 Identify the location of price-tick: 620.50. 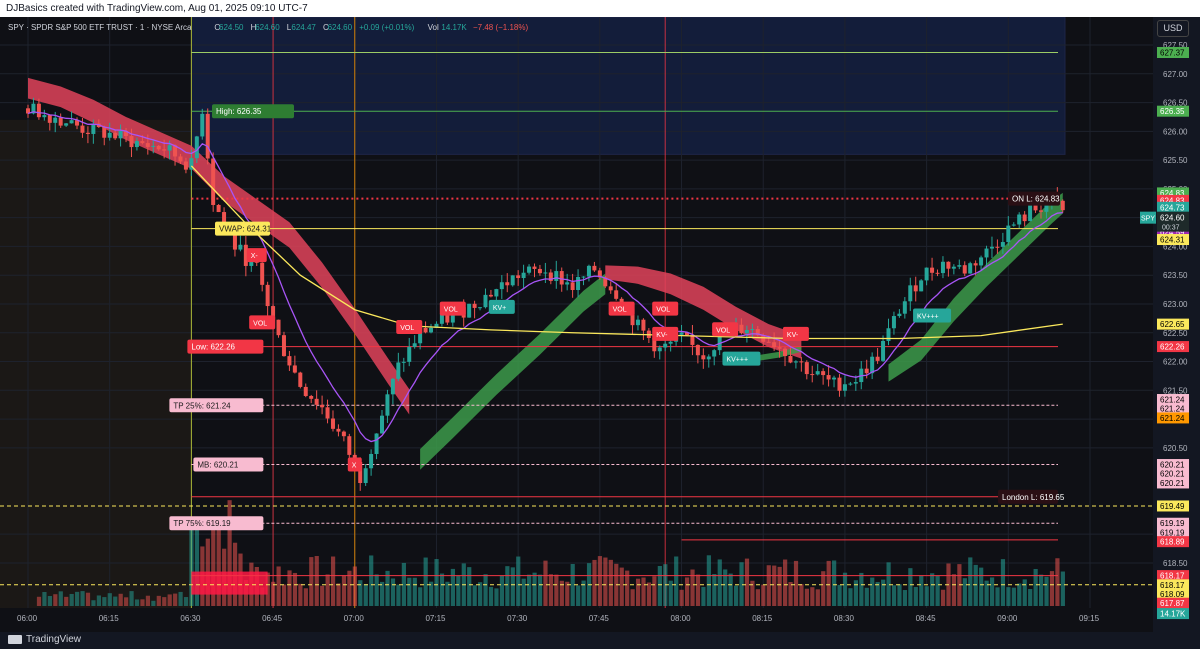
(1175, 448).